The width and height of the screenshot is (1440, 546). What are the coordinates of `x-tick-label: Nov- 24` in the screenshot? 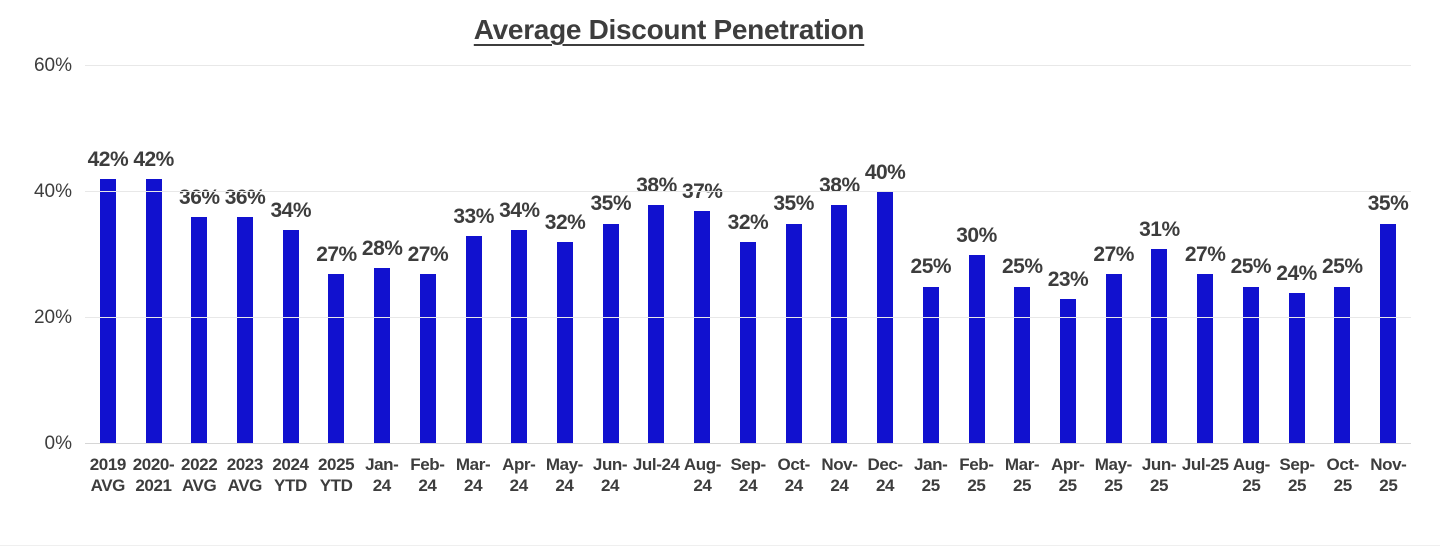 It's located at (839, 475).